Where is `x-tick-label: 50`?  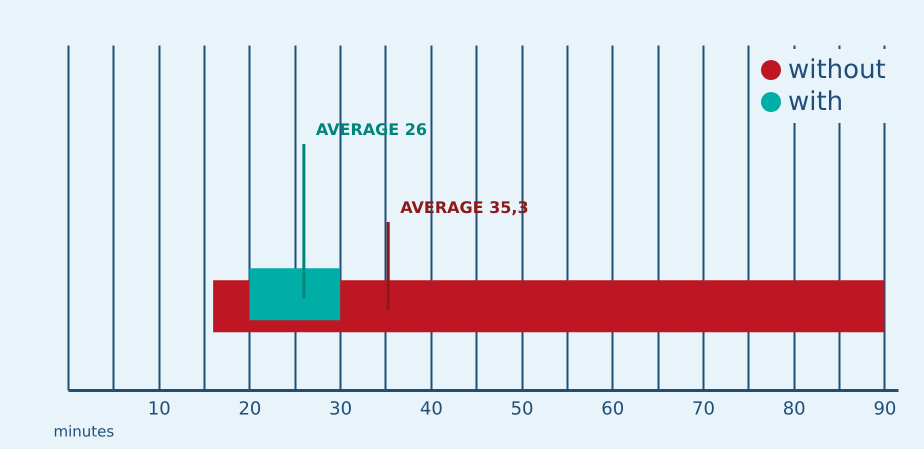
x-tick-label: 50 is located at coordinates (522, 409).